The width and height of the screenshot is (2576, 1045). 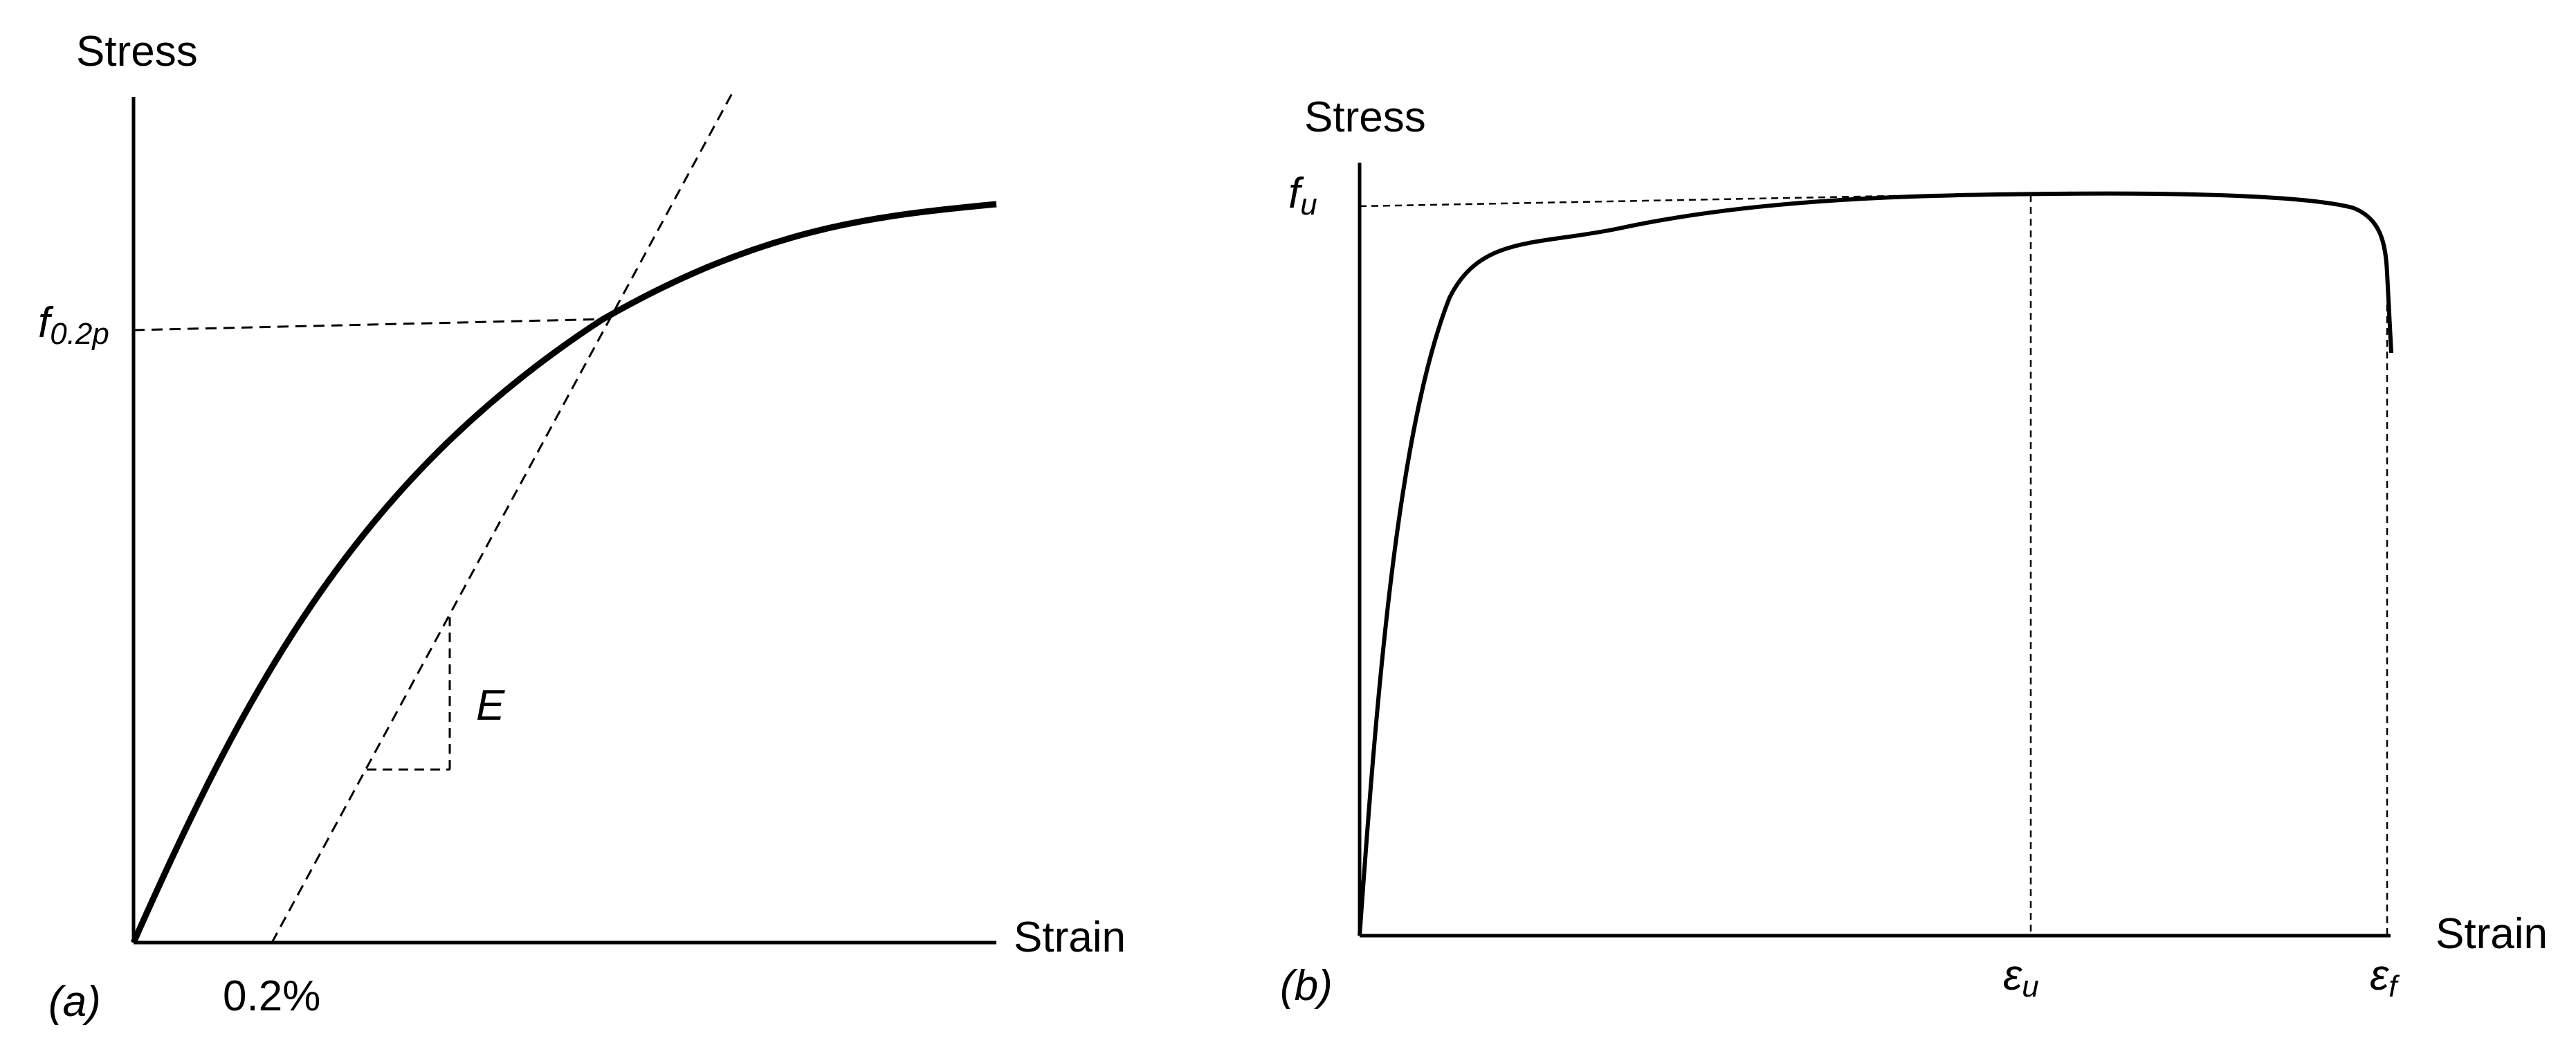 I want to click on panel-a-yield-stress-label: f0.2p, so click(x=73, y=325).